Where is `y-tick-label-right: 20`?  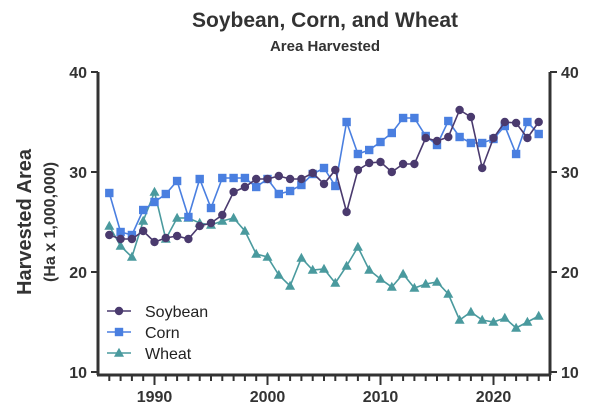 y-tick-label-right: 20 is located at coordinates (570, 273).